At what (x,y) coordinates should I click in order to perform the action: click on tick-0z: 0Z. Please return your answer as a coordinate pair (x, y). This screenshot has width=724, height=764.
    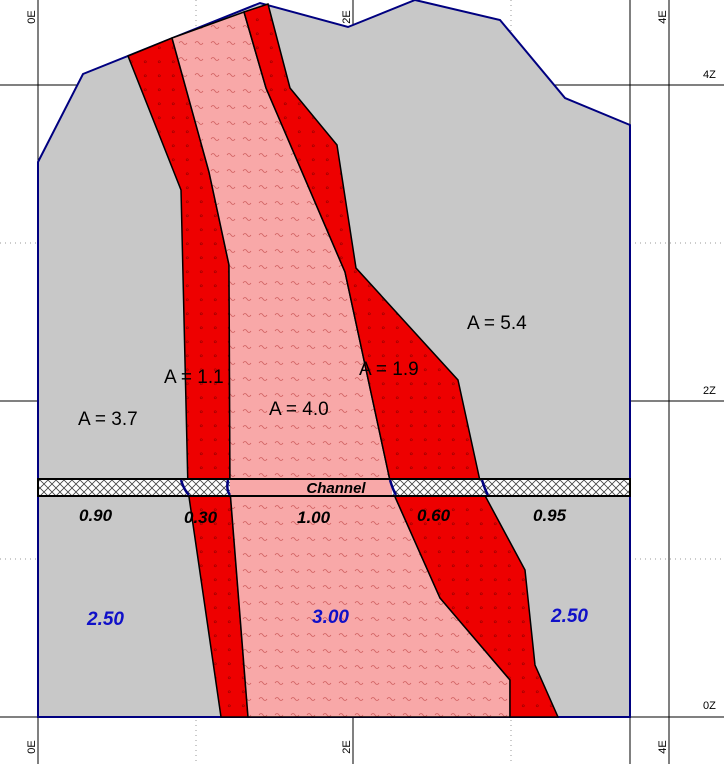
    Looking at the image, I should click on (709, 706).